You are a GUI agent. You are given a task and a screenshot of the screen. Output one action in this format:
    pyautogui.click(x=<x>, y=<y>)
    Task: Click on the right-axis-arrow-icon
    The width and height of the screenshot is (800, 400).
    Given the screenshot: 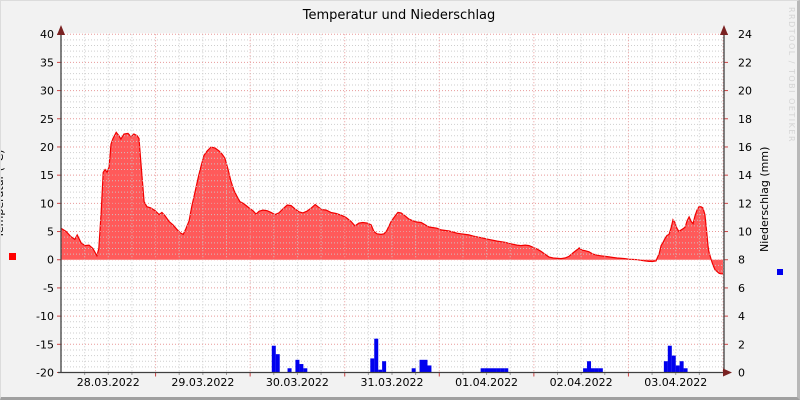 What is the action you would take?
    pyautogui.click(x=724, y=30)
    